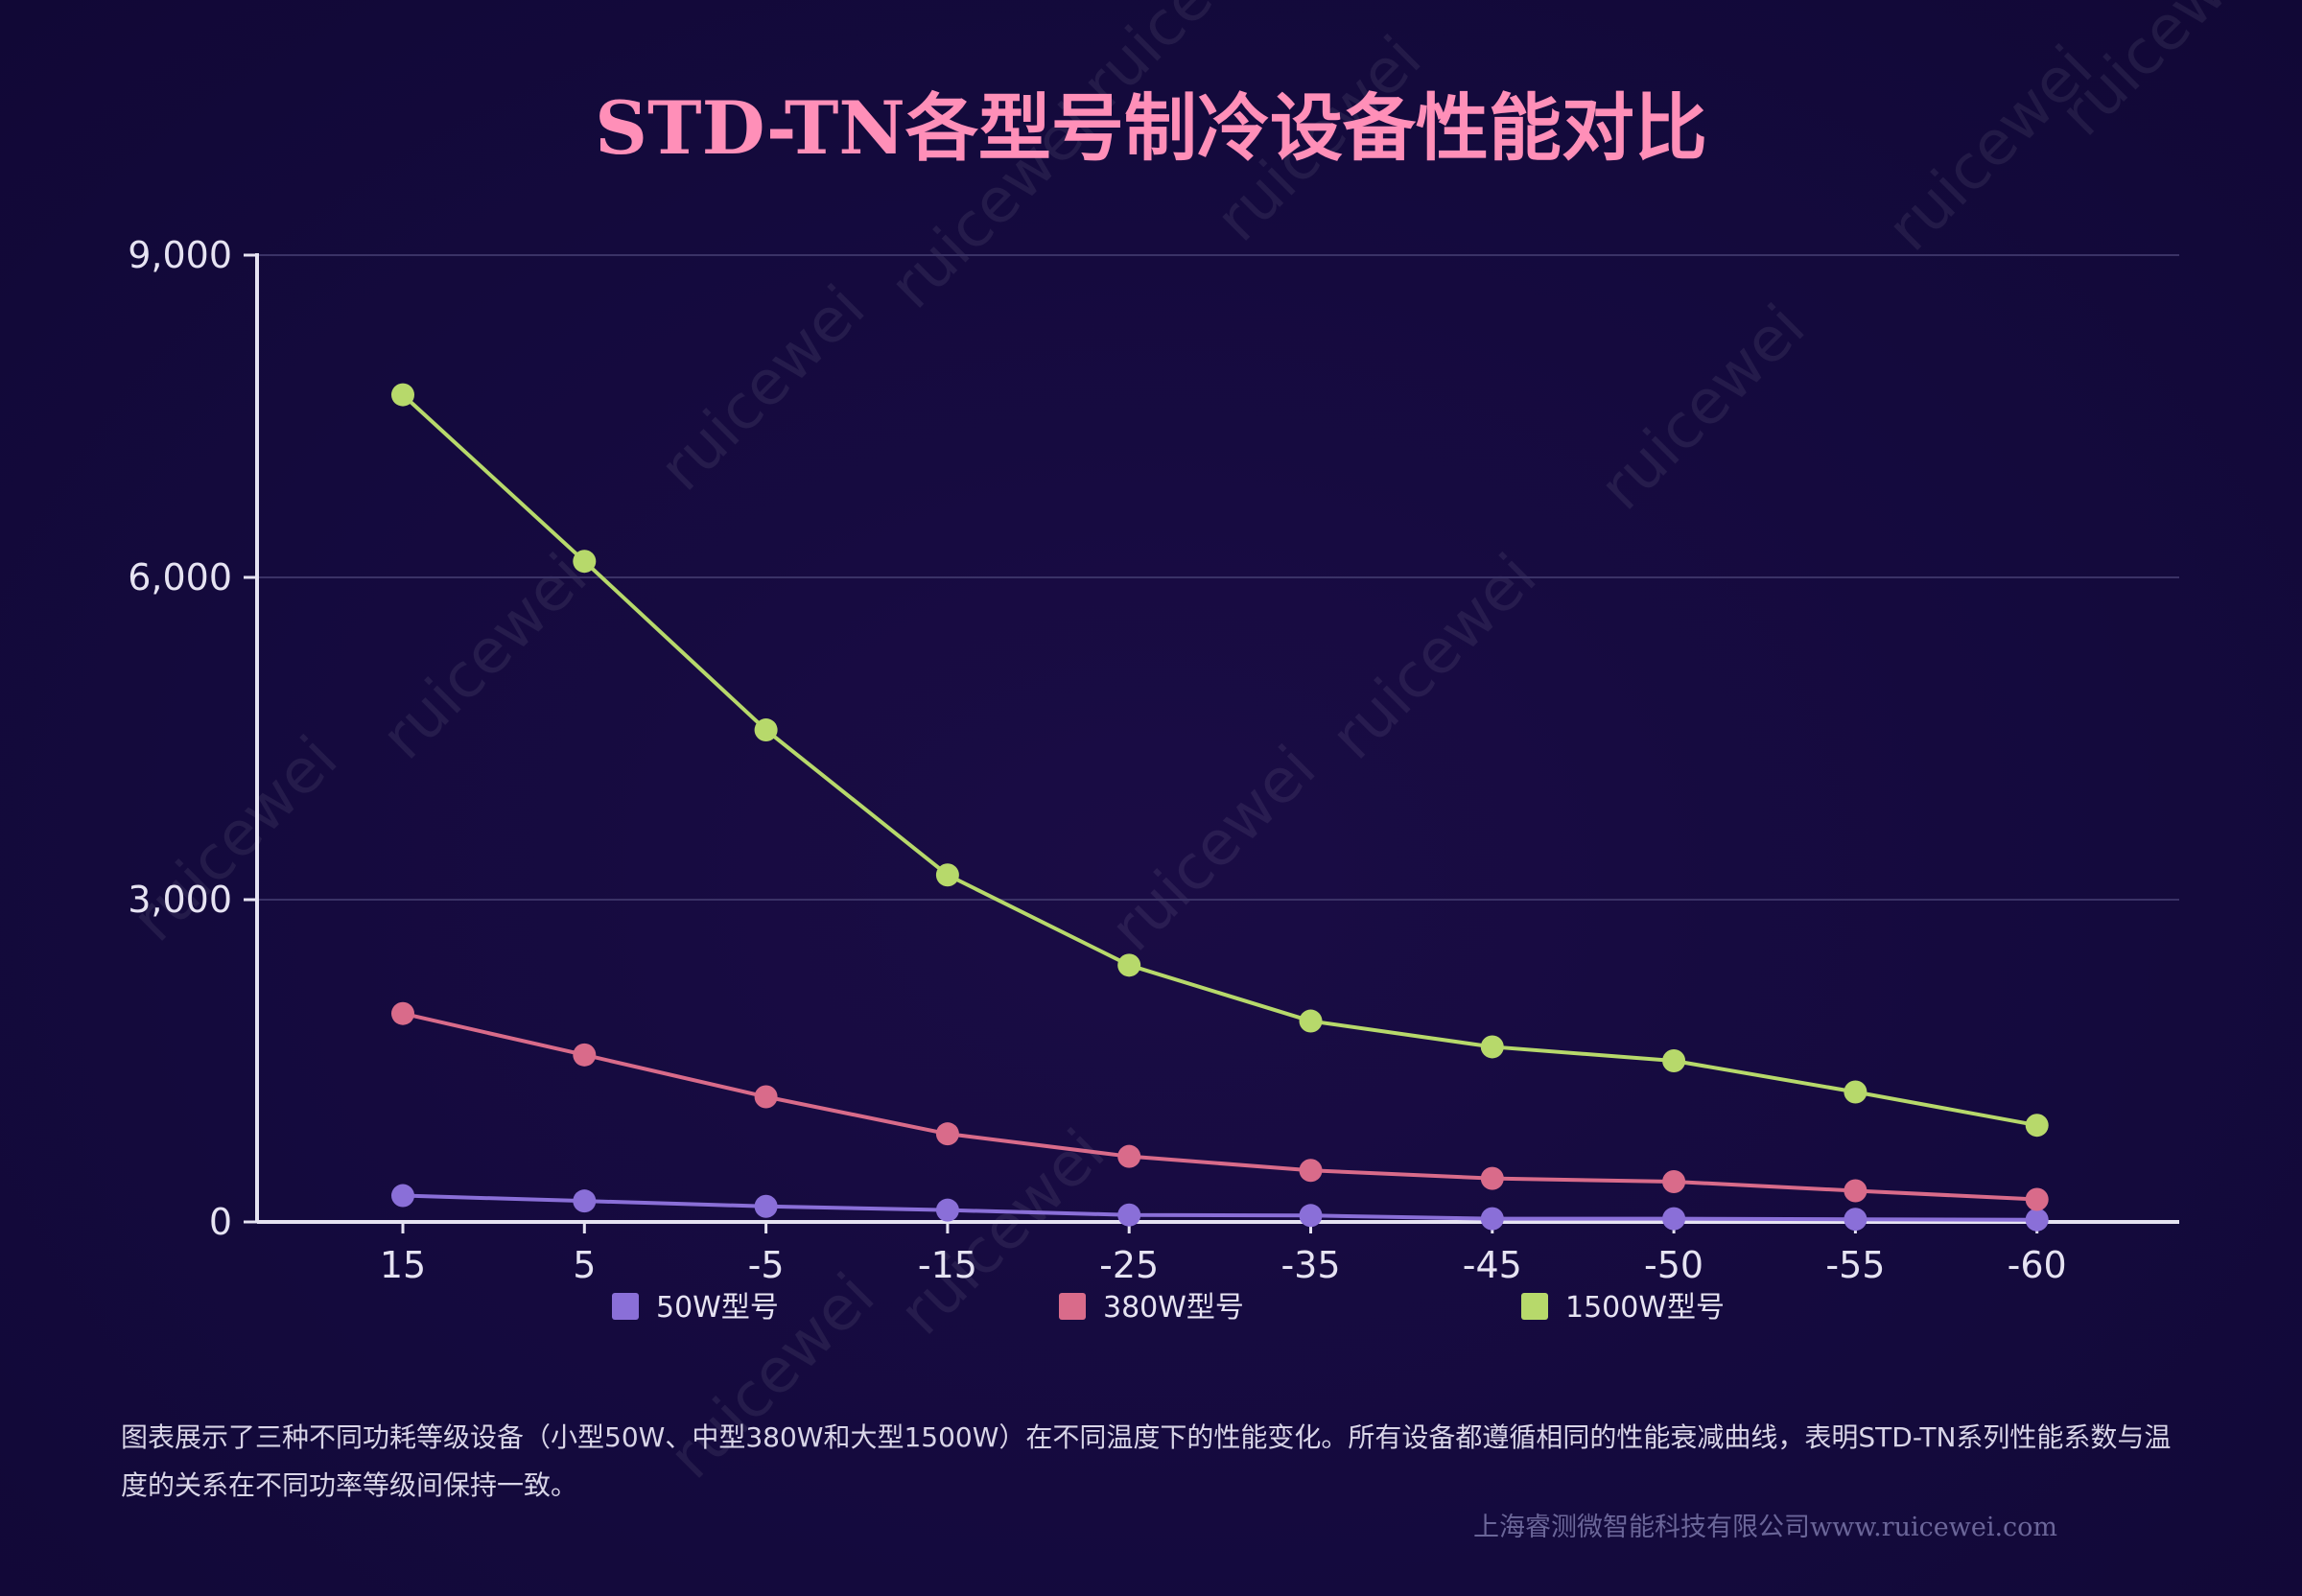 Image resolution: width=2302 pixels, height=1596 pixels. Describe the element at coordinates (1223, 1254) in the screenshot. I see `x-axis-ticks: 15 5 -5 -15 -25 -35 -45 -50 -55 -60` at that location.